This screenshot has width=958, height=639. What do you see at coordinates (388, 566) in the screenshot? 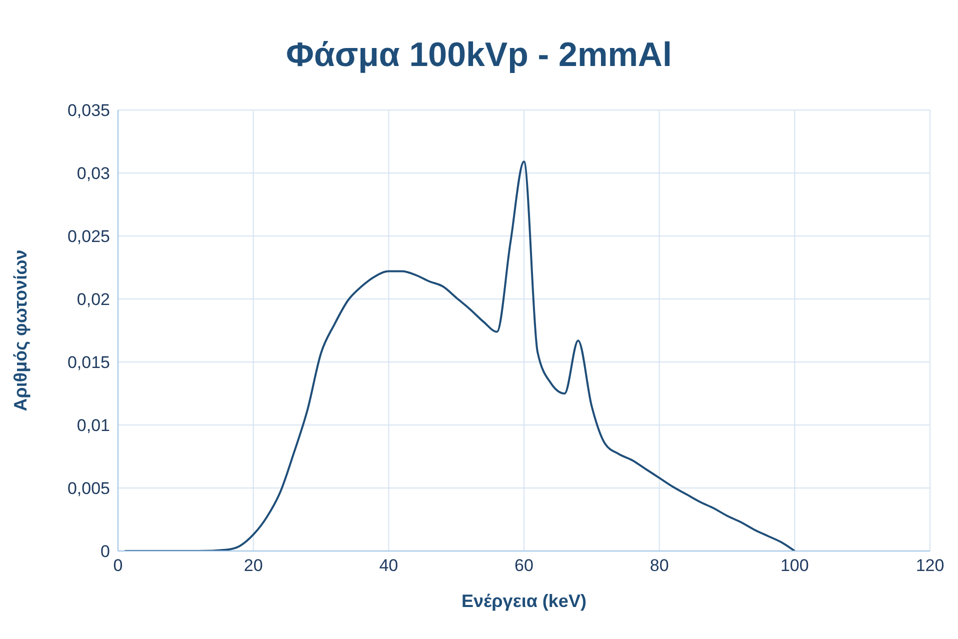
I see `x-tick-label: 40` at bounding box center [388, 566].